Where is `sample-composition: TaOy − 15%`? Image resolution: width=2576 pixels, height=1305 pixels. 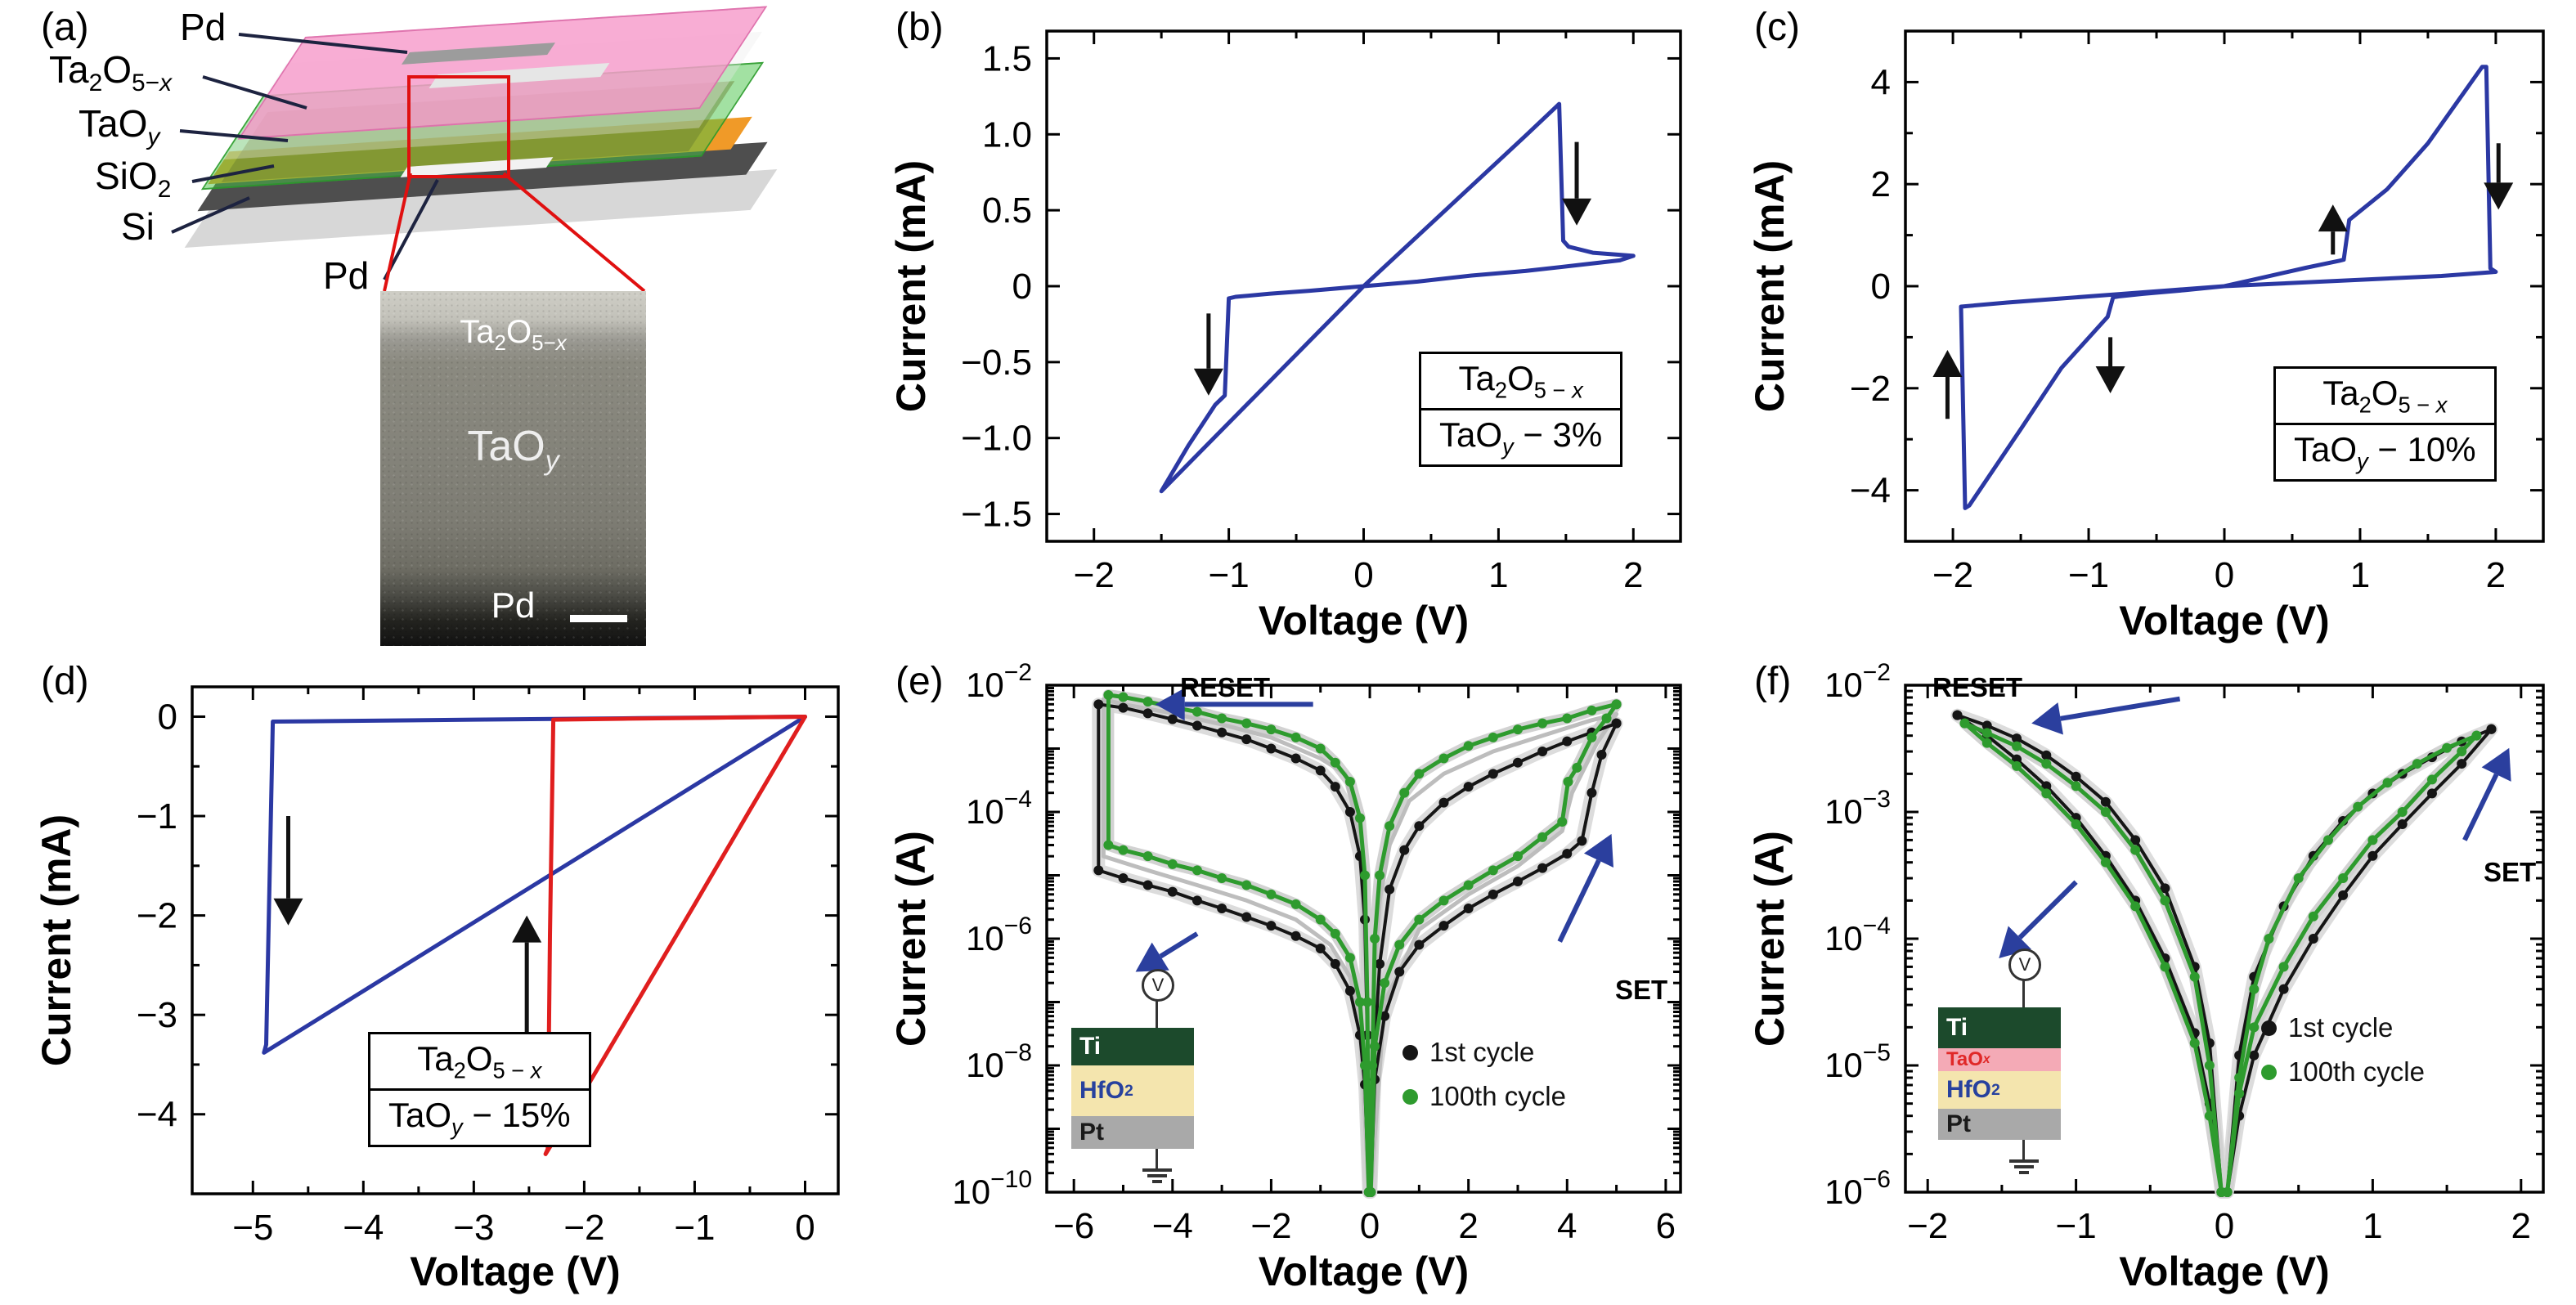
sample-composition: TaOy − 15% is located at coordinates (479, 1116).